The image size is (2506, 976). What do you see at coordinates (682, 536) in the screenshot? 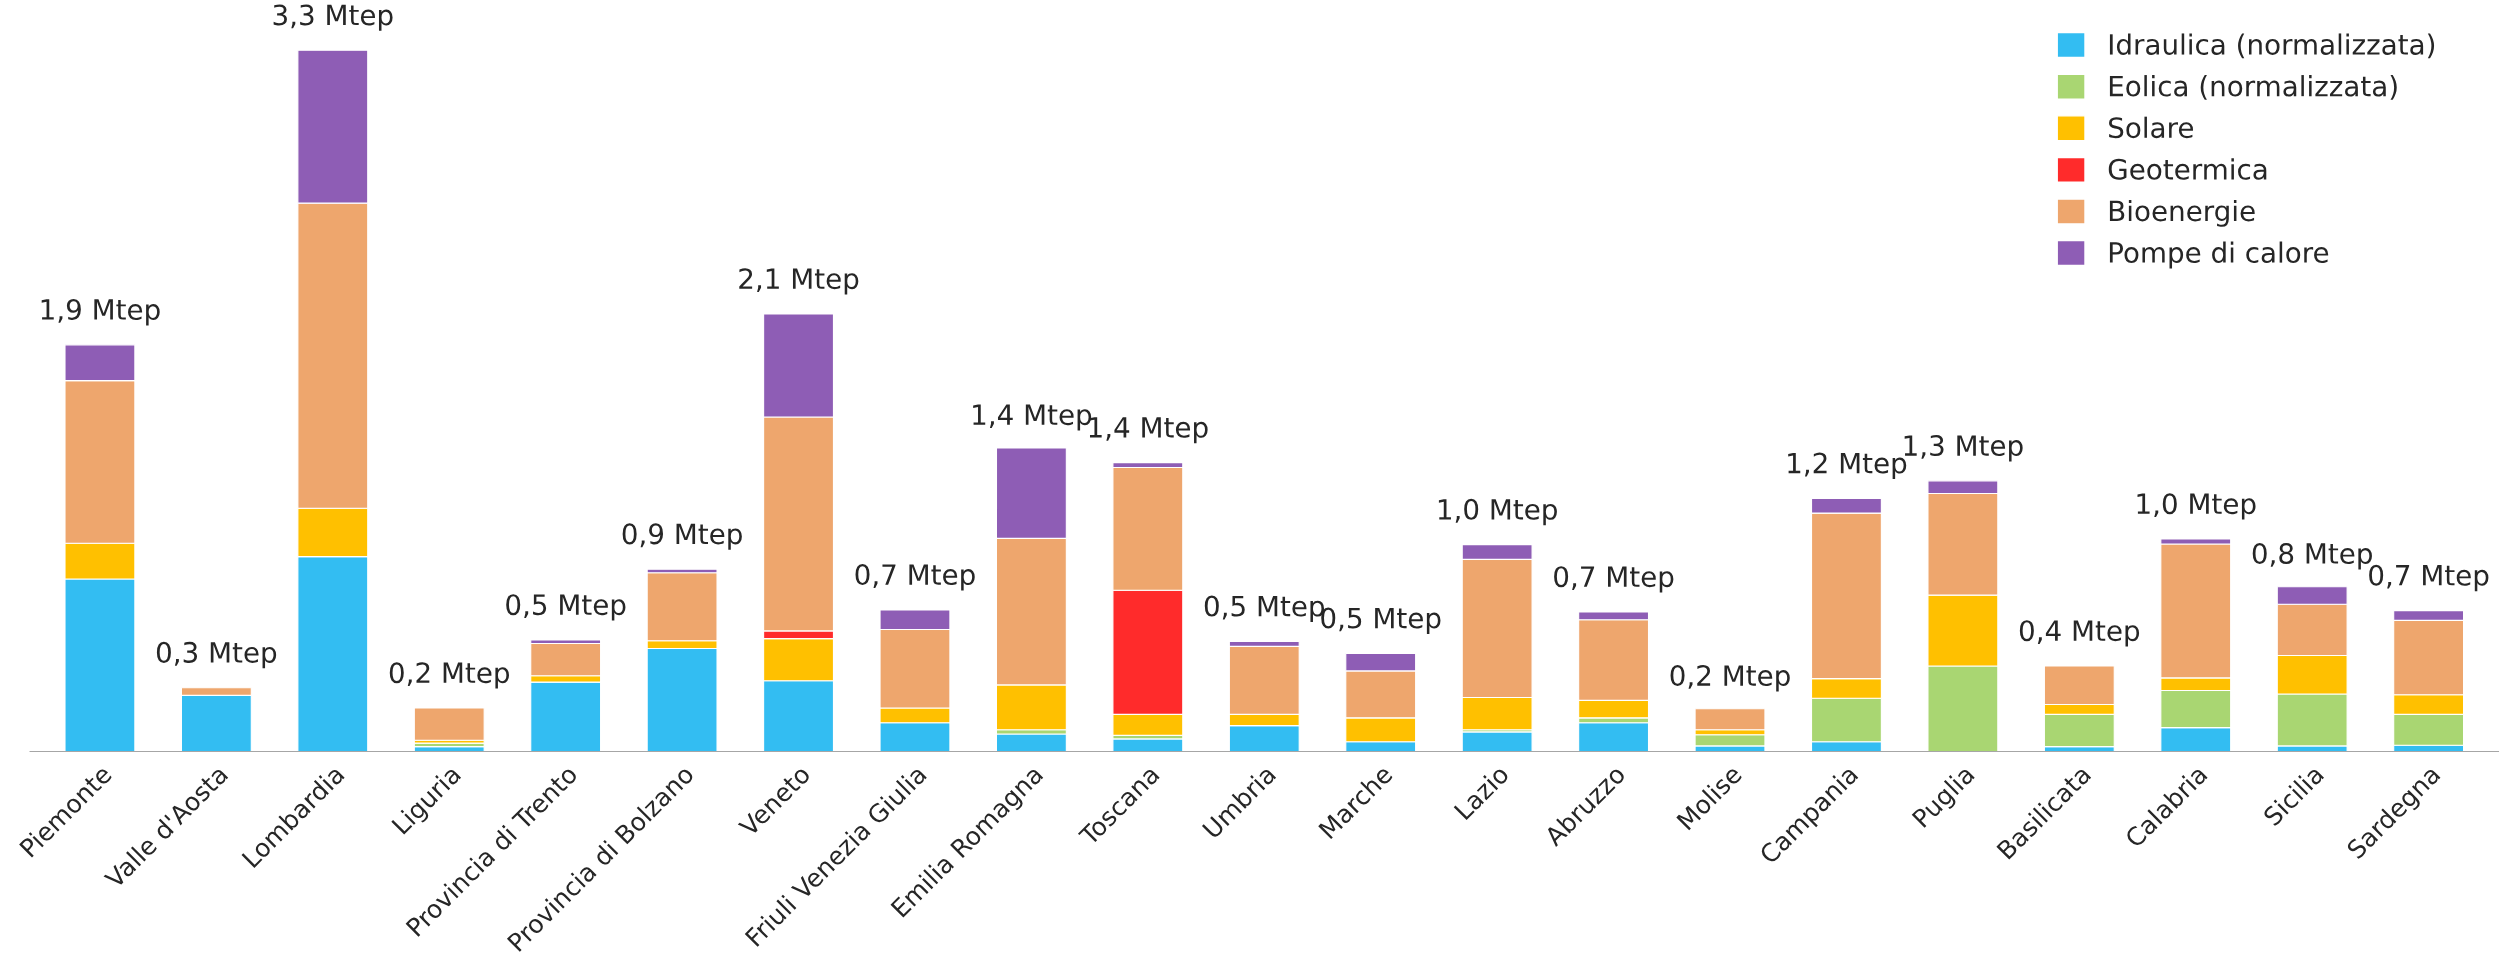
I see `annotation: 0,9 Mtep` at bounding box center [682, 536].